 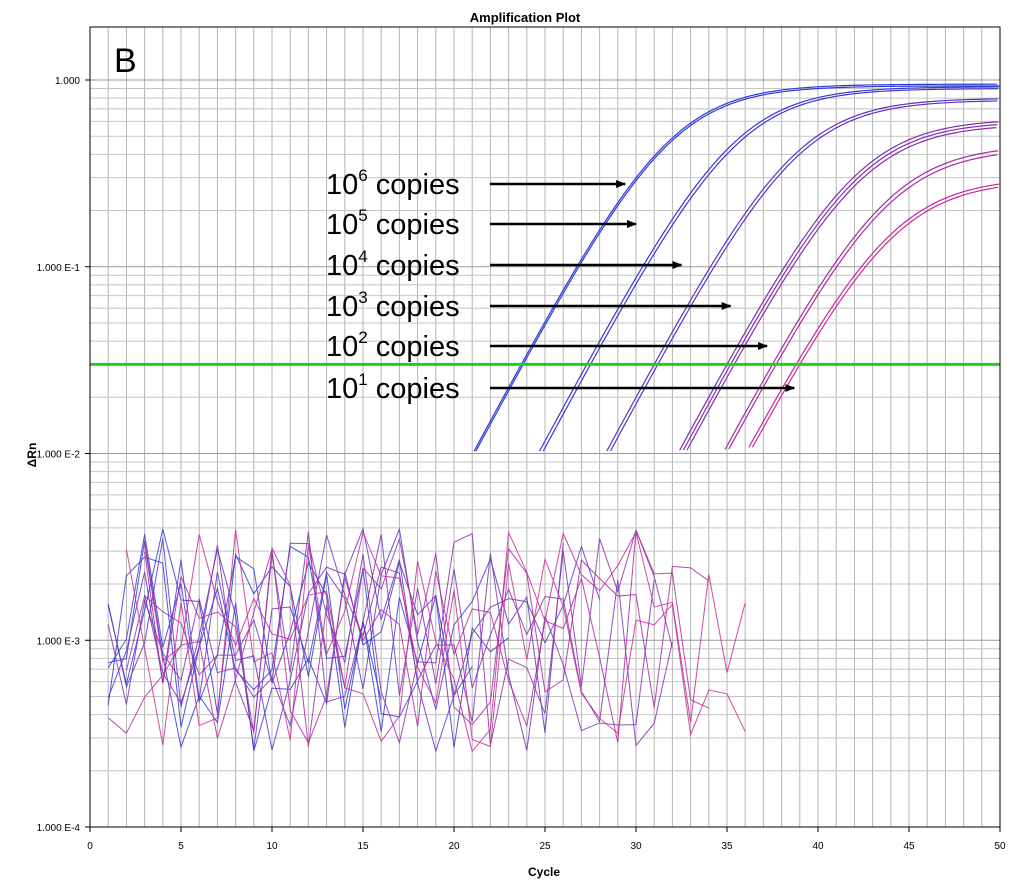 What do you see at coordinates (546, 839) in the screenshot?
I see `x-axis-ticks: 0 5 10 15 20 25 30 35 40 45 50` at bounding box center [546, 839].